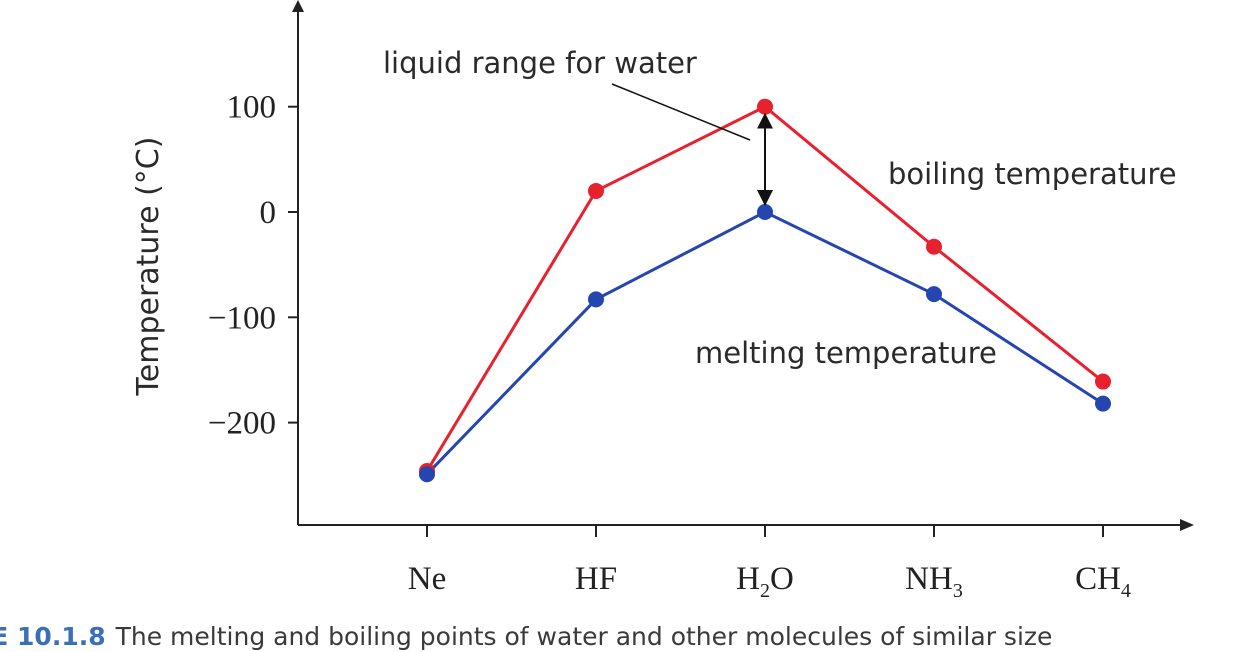  I want to click on x-tick-label-4: CH4, so click(1103, 581).